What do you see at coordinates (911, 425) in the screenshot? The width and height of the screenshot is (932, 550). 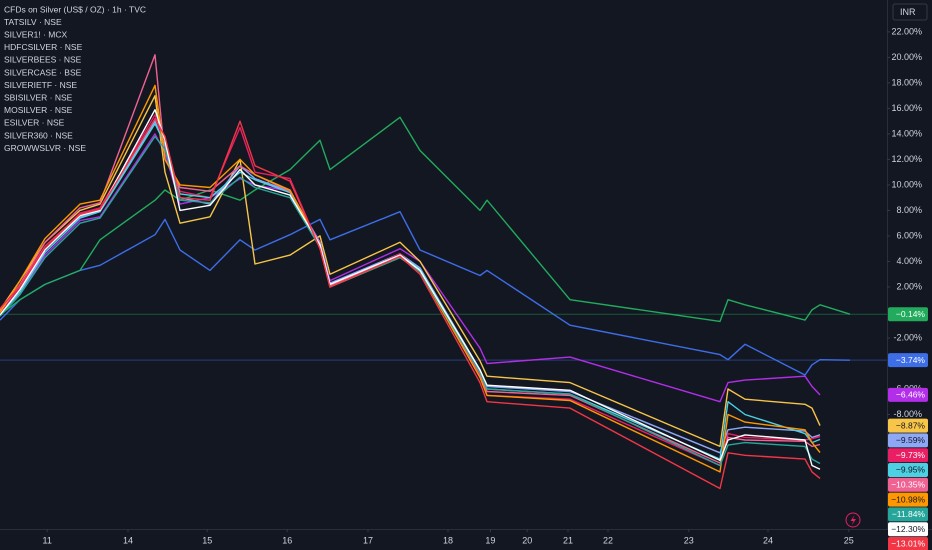 I see `badge-label: −8.87%` at bounding box center [911, 425].